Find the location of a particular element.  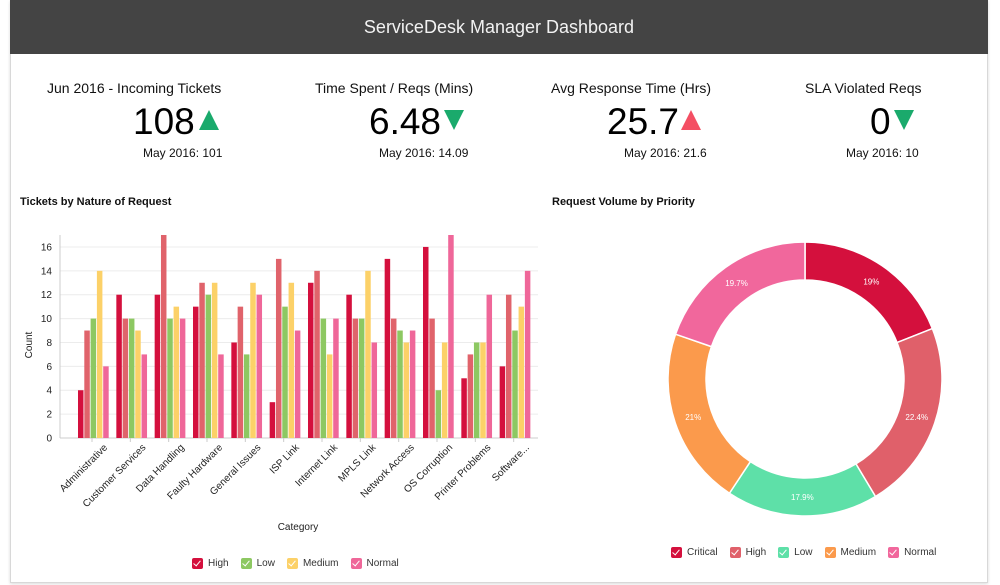

slice-label: 22.4% is located at coordinates (916, 417).